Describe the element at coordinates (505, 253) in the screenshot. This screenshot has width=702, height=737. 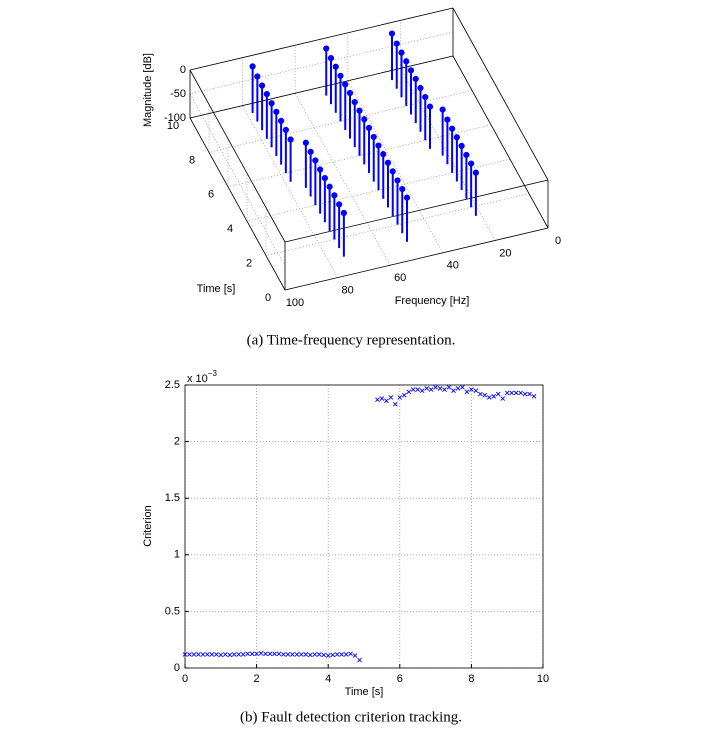
I see `f-tick-label: 20` at that location.